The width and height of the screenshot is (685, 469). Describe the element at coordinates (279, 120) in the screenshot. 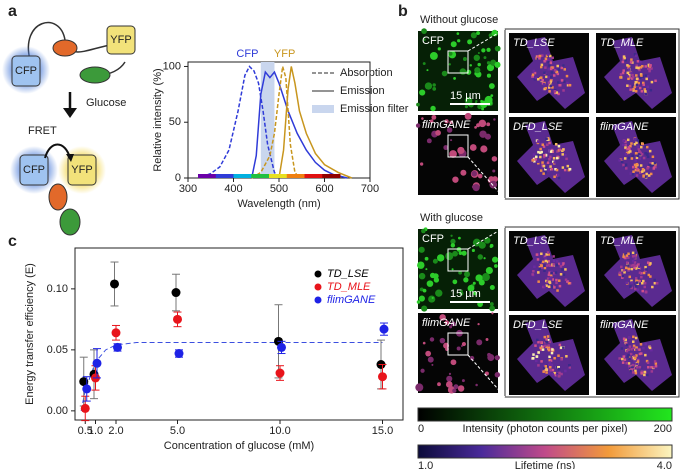

I see `plot-frame` at that location.